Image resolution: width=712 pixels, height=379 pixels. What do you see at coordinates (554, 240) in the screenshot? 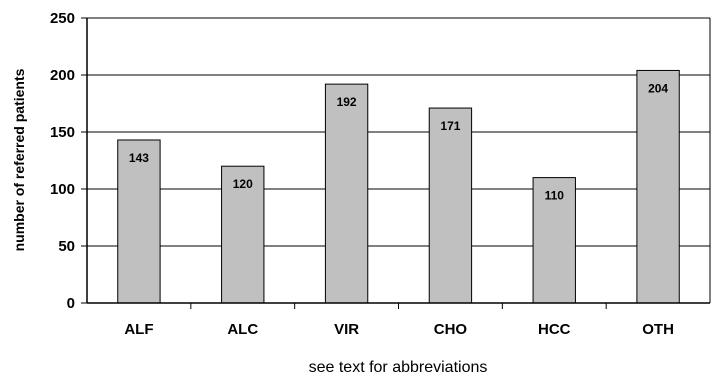
I see `bar-hcc` at bounding box center [554, 240].